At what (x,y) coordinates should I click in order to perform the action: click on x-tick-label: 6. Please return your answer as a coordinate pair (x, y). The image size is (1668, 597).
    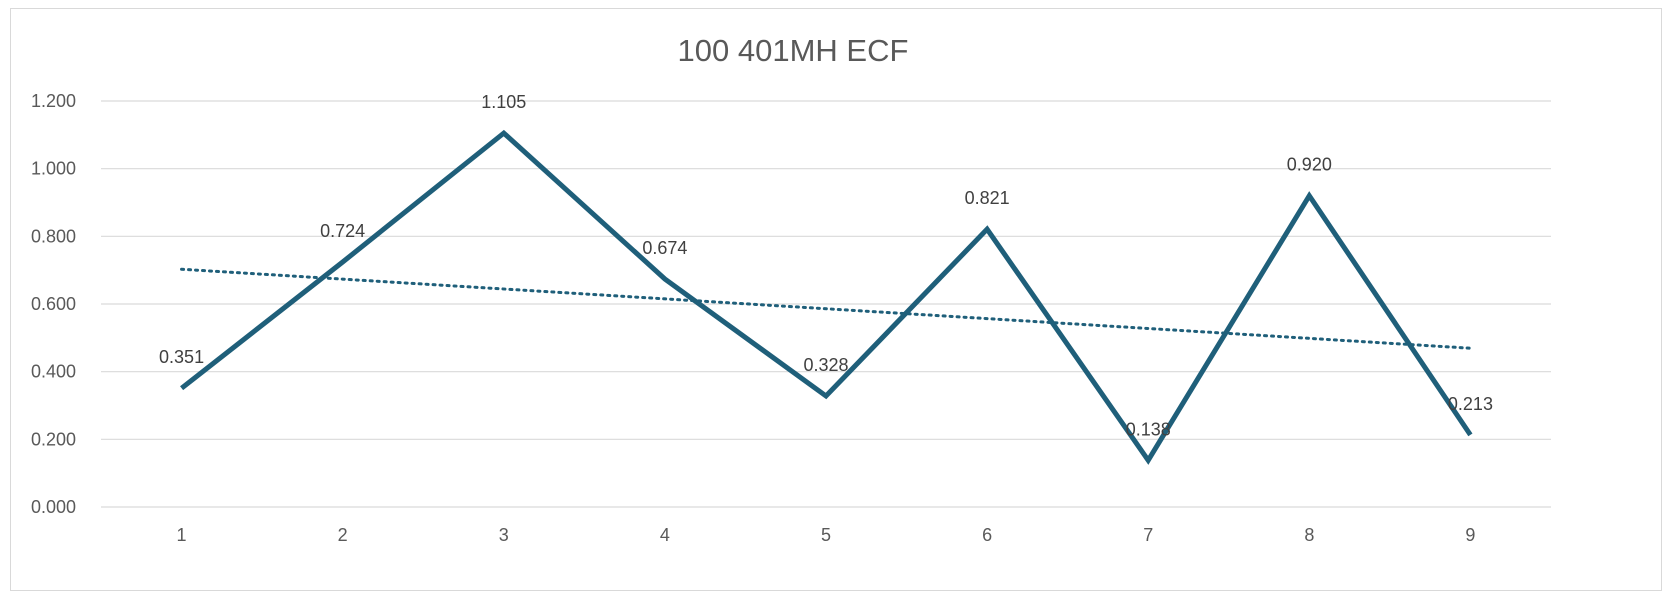
    Looking at the image, I should click on (987, 535).